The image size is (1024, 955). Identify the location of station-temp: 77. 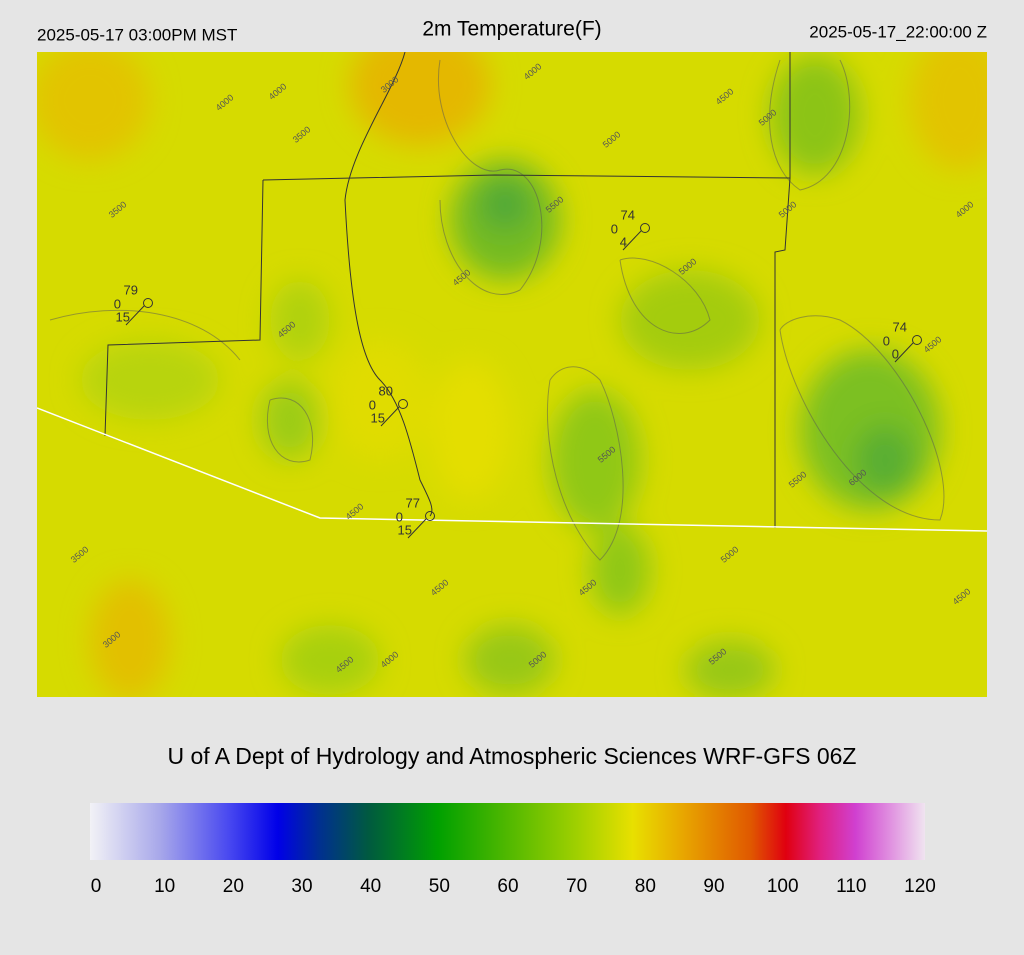
(413, 502).